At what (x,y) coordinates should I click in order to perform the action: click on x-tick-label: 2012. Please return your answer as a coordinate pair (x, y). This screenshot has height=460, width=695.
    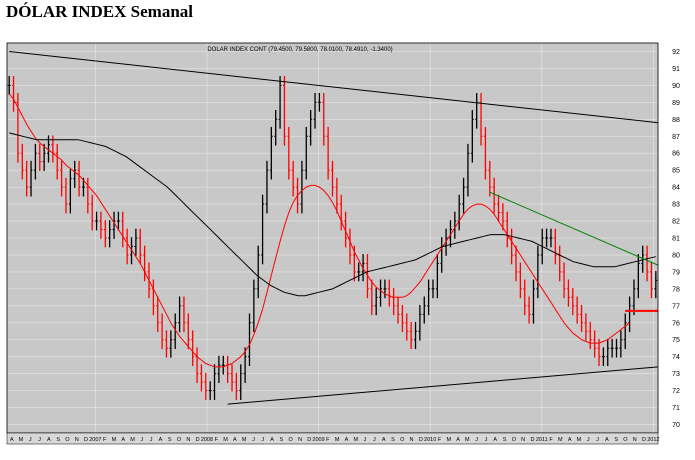
    Looking at the image, I should click on (653, 440).